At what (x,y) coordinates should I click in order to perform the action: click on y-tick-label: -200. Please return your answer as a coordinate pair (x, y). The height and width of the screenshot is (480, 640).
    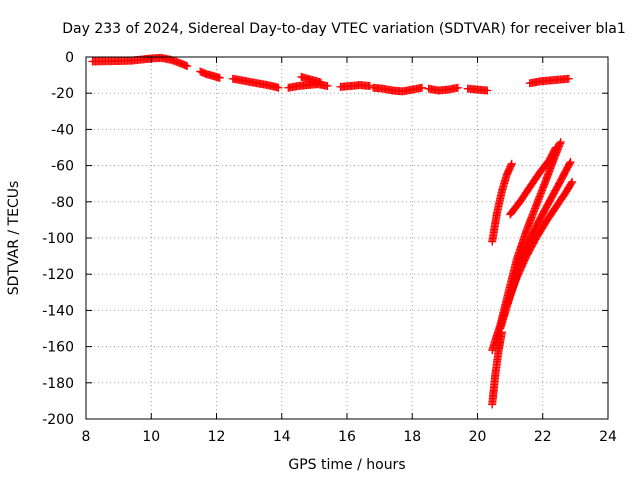
    Looking at the image, I should click on (58, 420).